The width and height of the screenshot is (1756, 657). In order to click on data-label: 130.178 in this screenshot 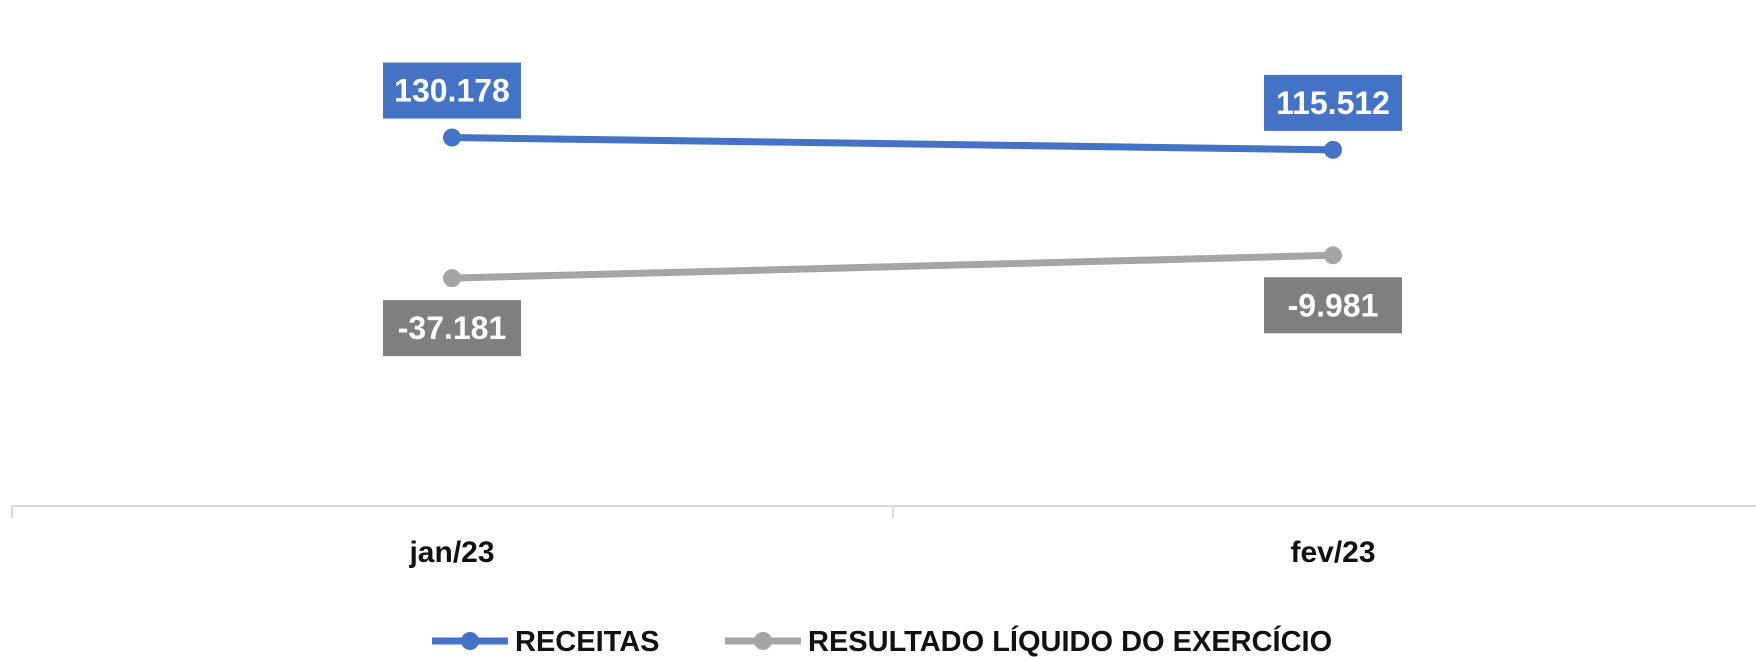, I will do `click(452, 90)`.